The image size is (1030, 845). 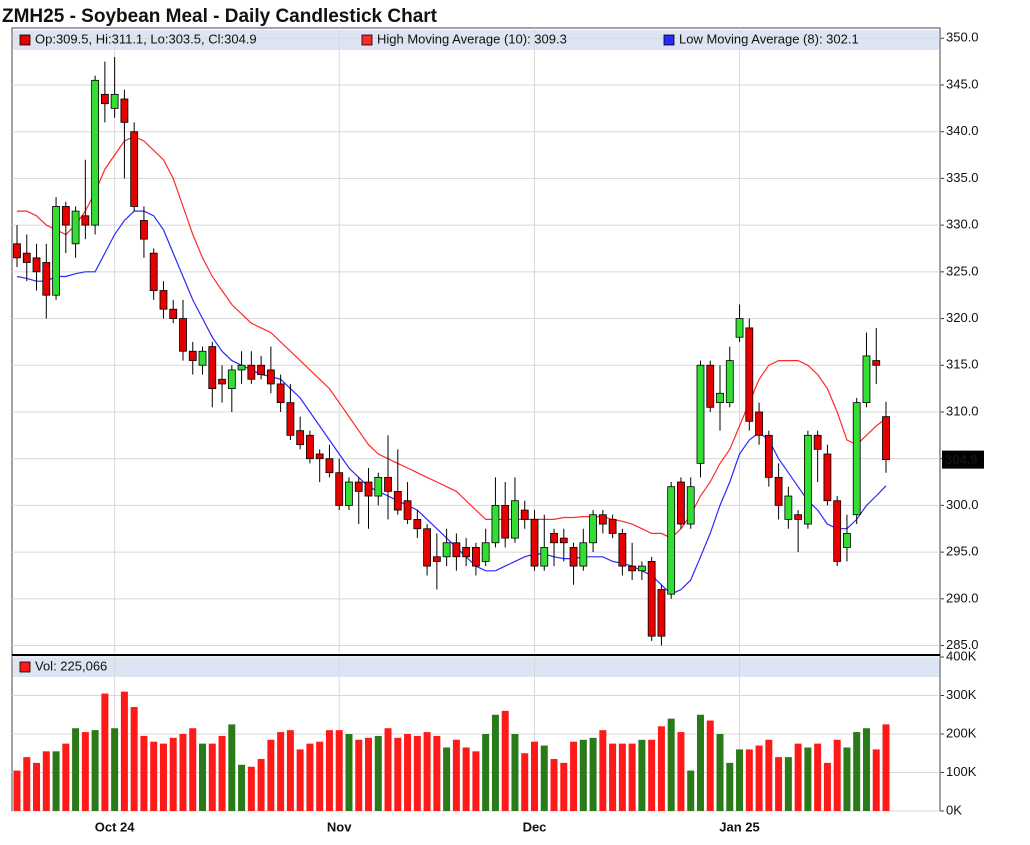 What do you see at coordinates (962, 317) in the screenshot?
I see `y-tick-label: 320.0` at bounding box center [962, 317].